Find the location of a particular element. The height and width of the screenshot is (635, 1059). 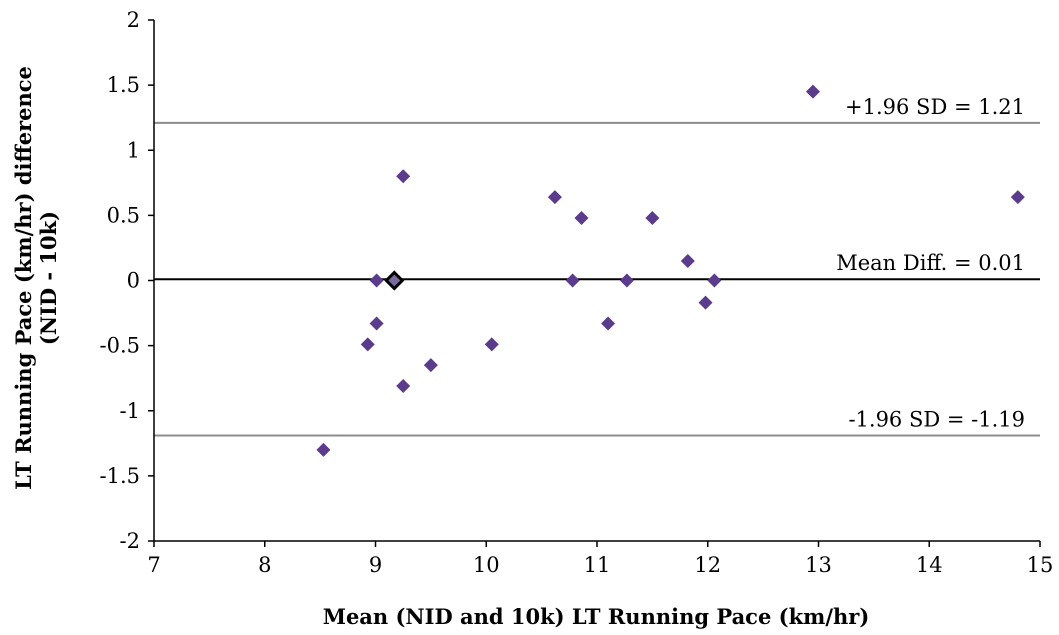

x-tick-label: 14 is located at coordinates (929, 565).